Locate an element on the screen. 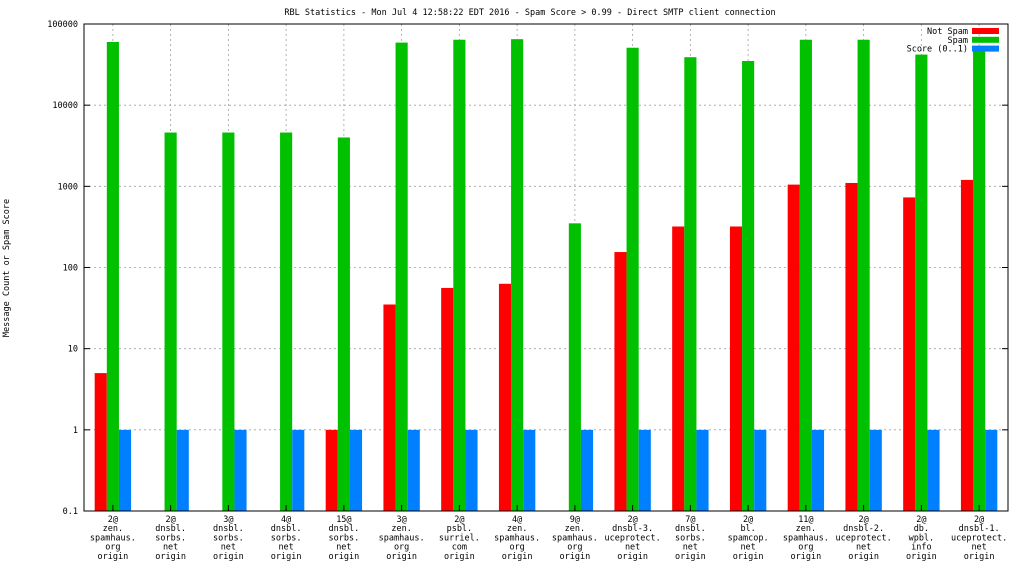 The height and width of the screenshot is (576, 1024). legend-label: Score (0..1) is located at coordinates (937, 50).